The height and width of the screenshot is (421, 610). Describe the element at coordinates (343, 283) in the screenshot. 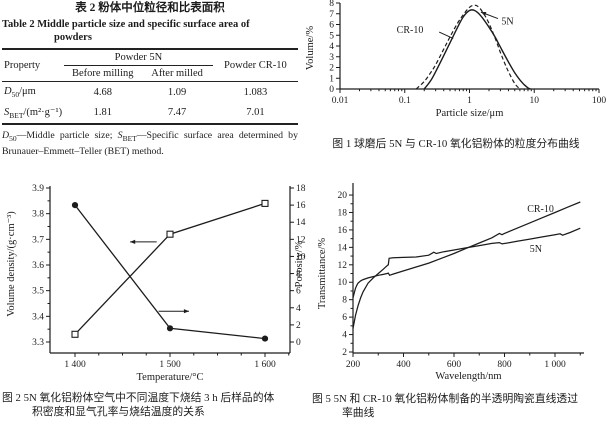

I see `y-tick-label: 10` at that location.